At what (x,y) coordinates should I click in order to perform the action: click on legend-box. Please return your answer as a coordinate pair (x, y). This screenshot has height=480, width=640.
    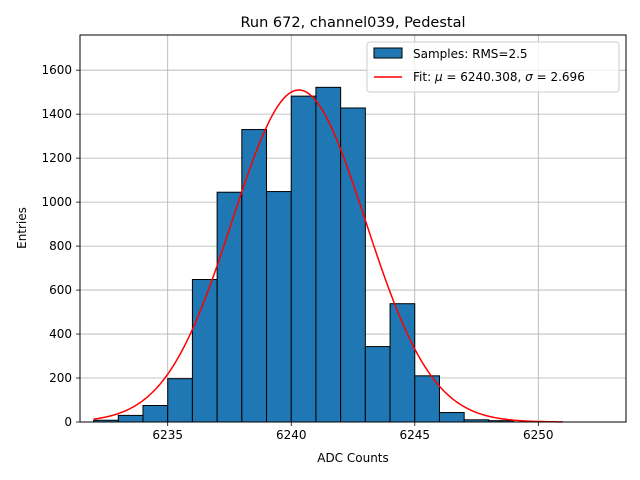
    Looking at the image, I should click on (493, 67).